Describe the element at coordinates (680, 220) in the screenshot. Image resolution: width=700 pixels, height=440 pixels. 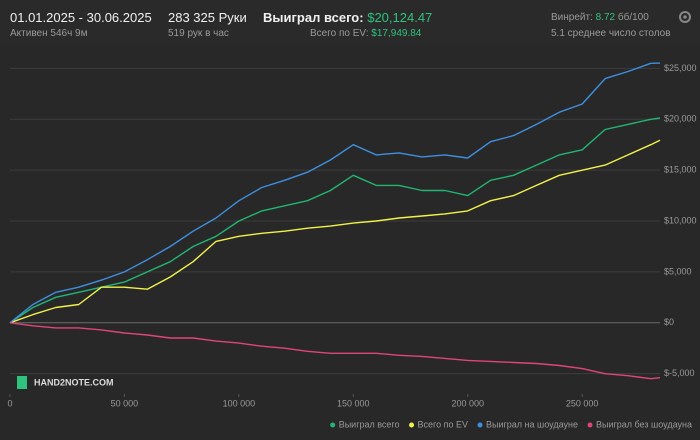
I see `y-tick-label: $10,000` at that location.